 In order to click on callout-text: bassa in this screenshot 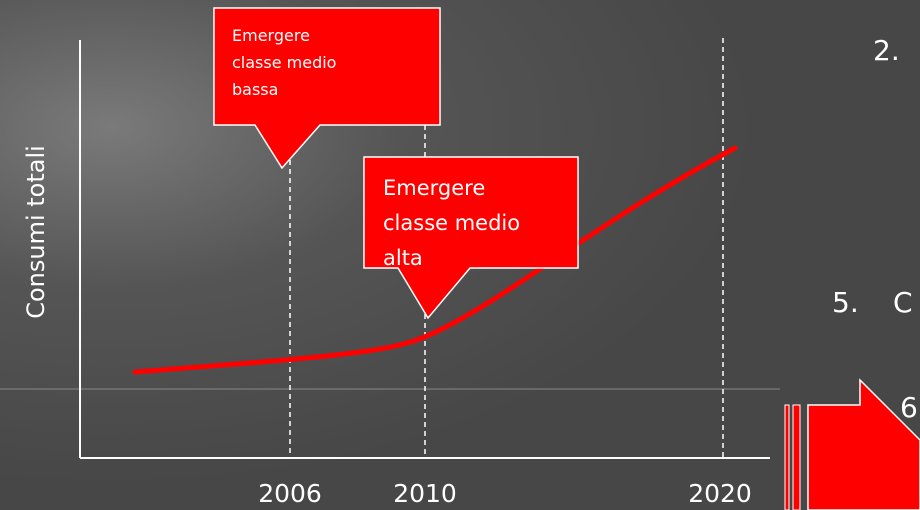, I will do `click(255, 89)`.